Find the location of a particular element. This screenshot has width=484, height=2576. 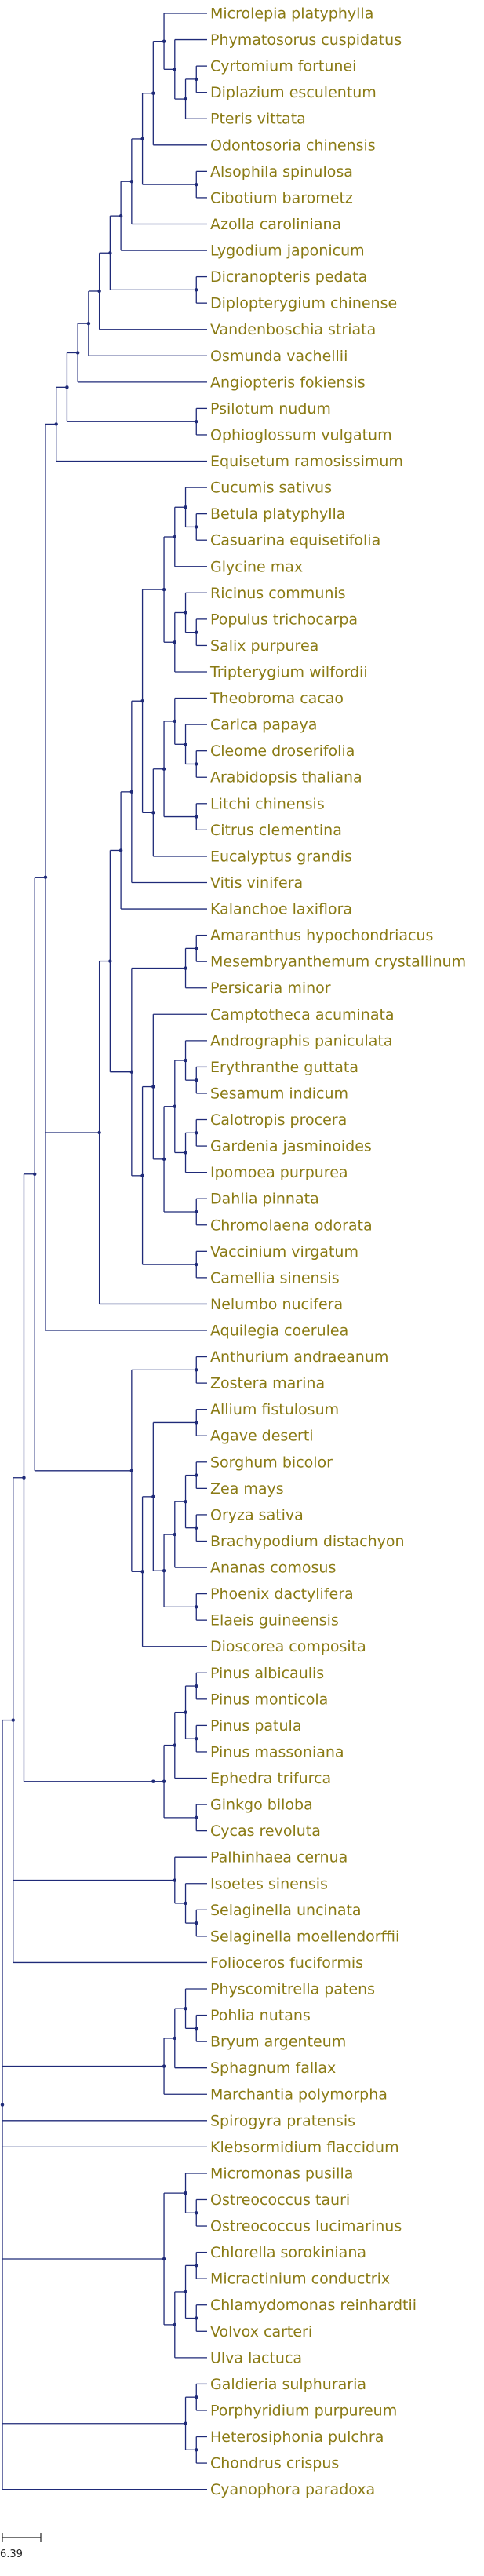

taxon-label: Casuarina equisetifolia is located at coordinates (295, 540).